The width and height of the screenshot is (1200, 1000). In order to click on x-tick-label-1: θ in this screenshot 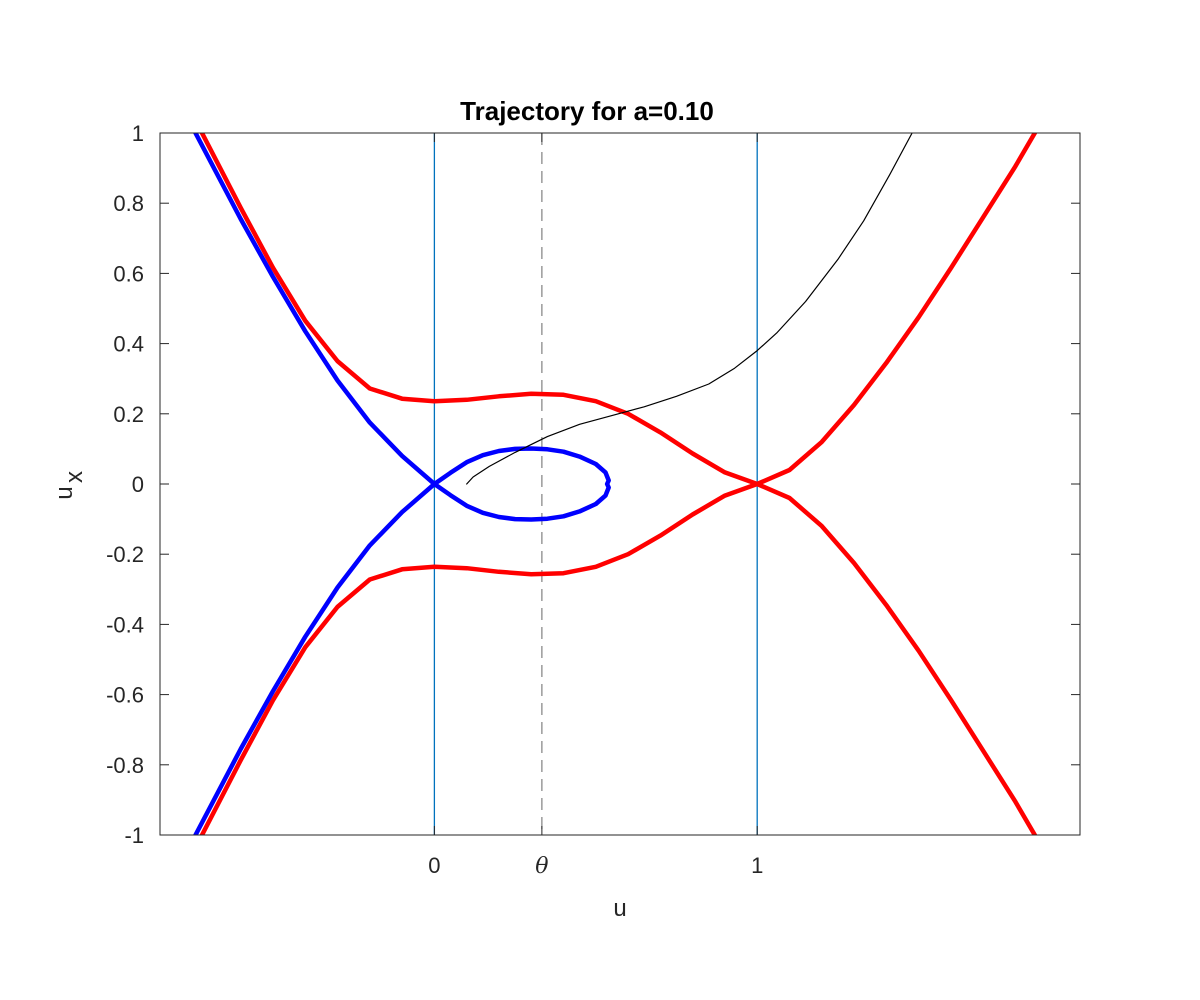, I will do `click(541, 866)`.